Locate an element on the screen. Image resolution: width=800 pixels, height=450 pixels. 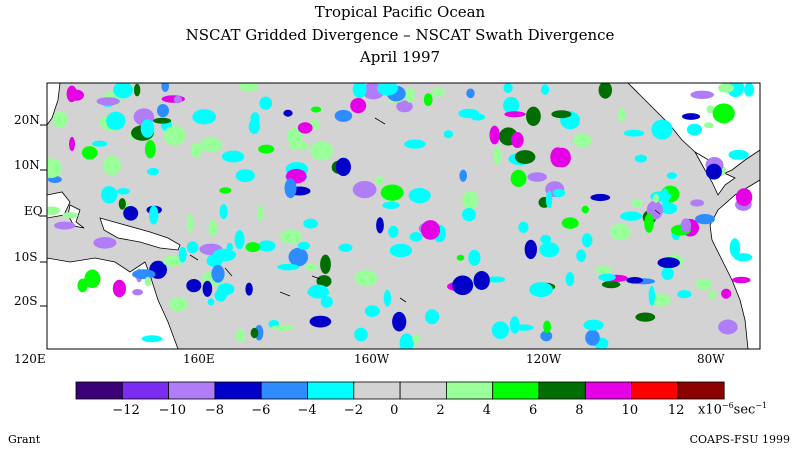
lon-label: 120E is located at coordinates (30, 359).